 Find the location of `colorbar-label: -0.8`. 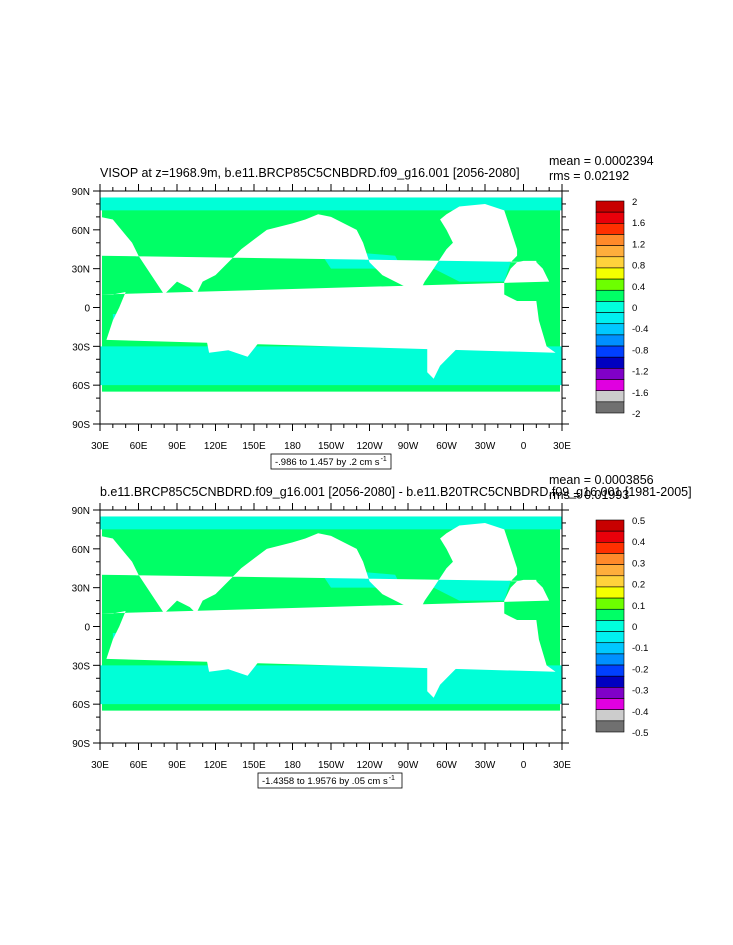

colorbar-label: -0.8 is located at coordinates (640, 350).